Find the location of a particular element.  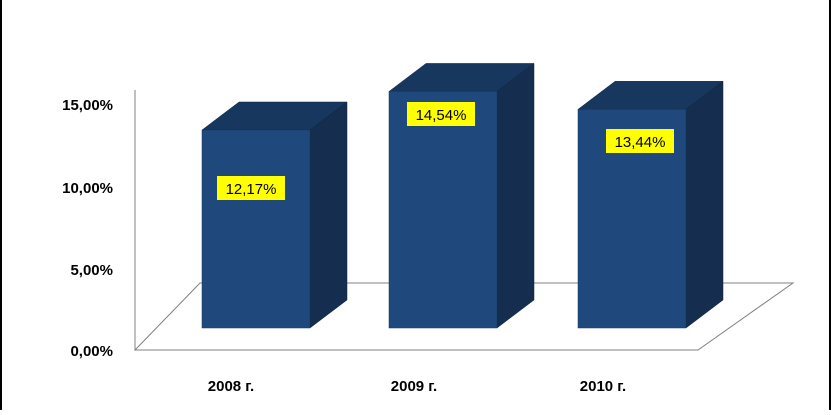

data-label: 14,54% is located at coordinates (441, 115).